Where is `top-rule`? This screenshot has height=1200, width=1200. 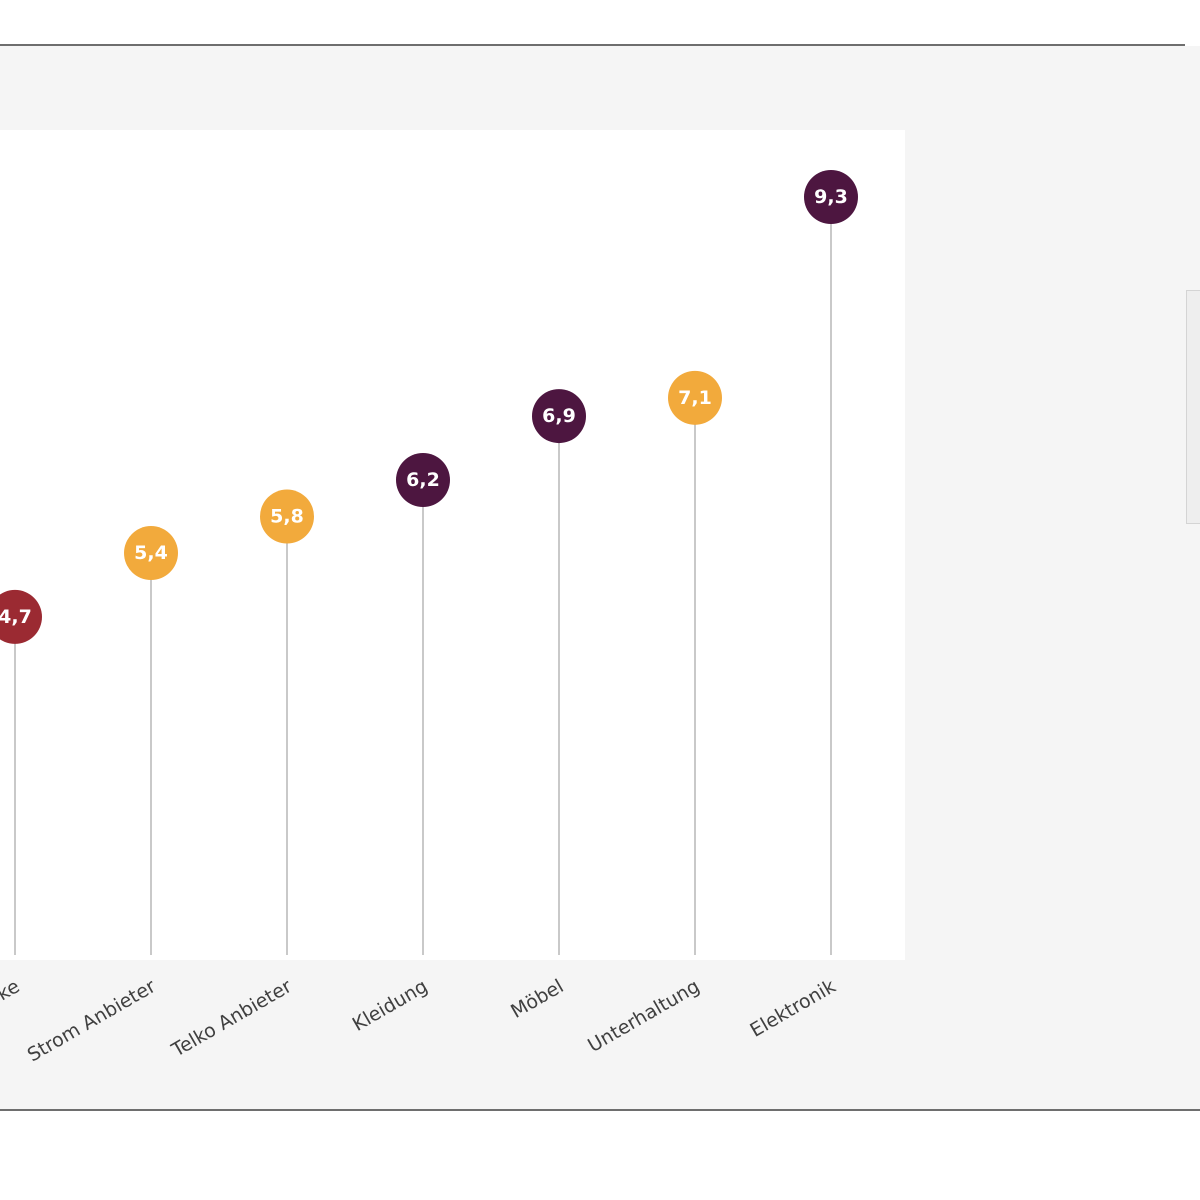
top-rule is located at coordinates (592, 45).